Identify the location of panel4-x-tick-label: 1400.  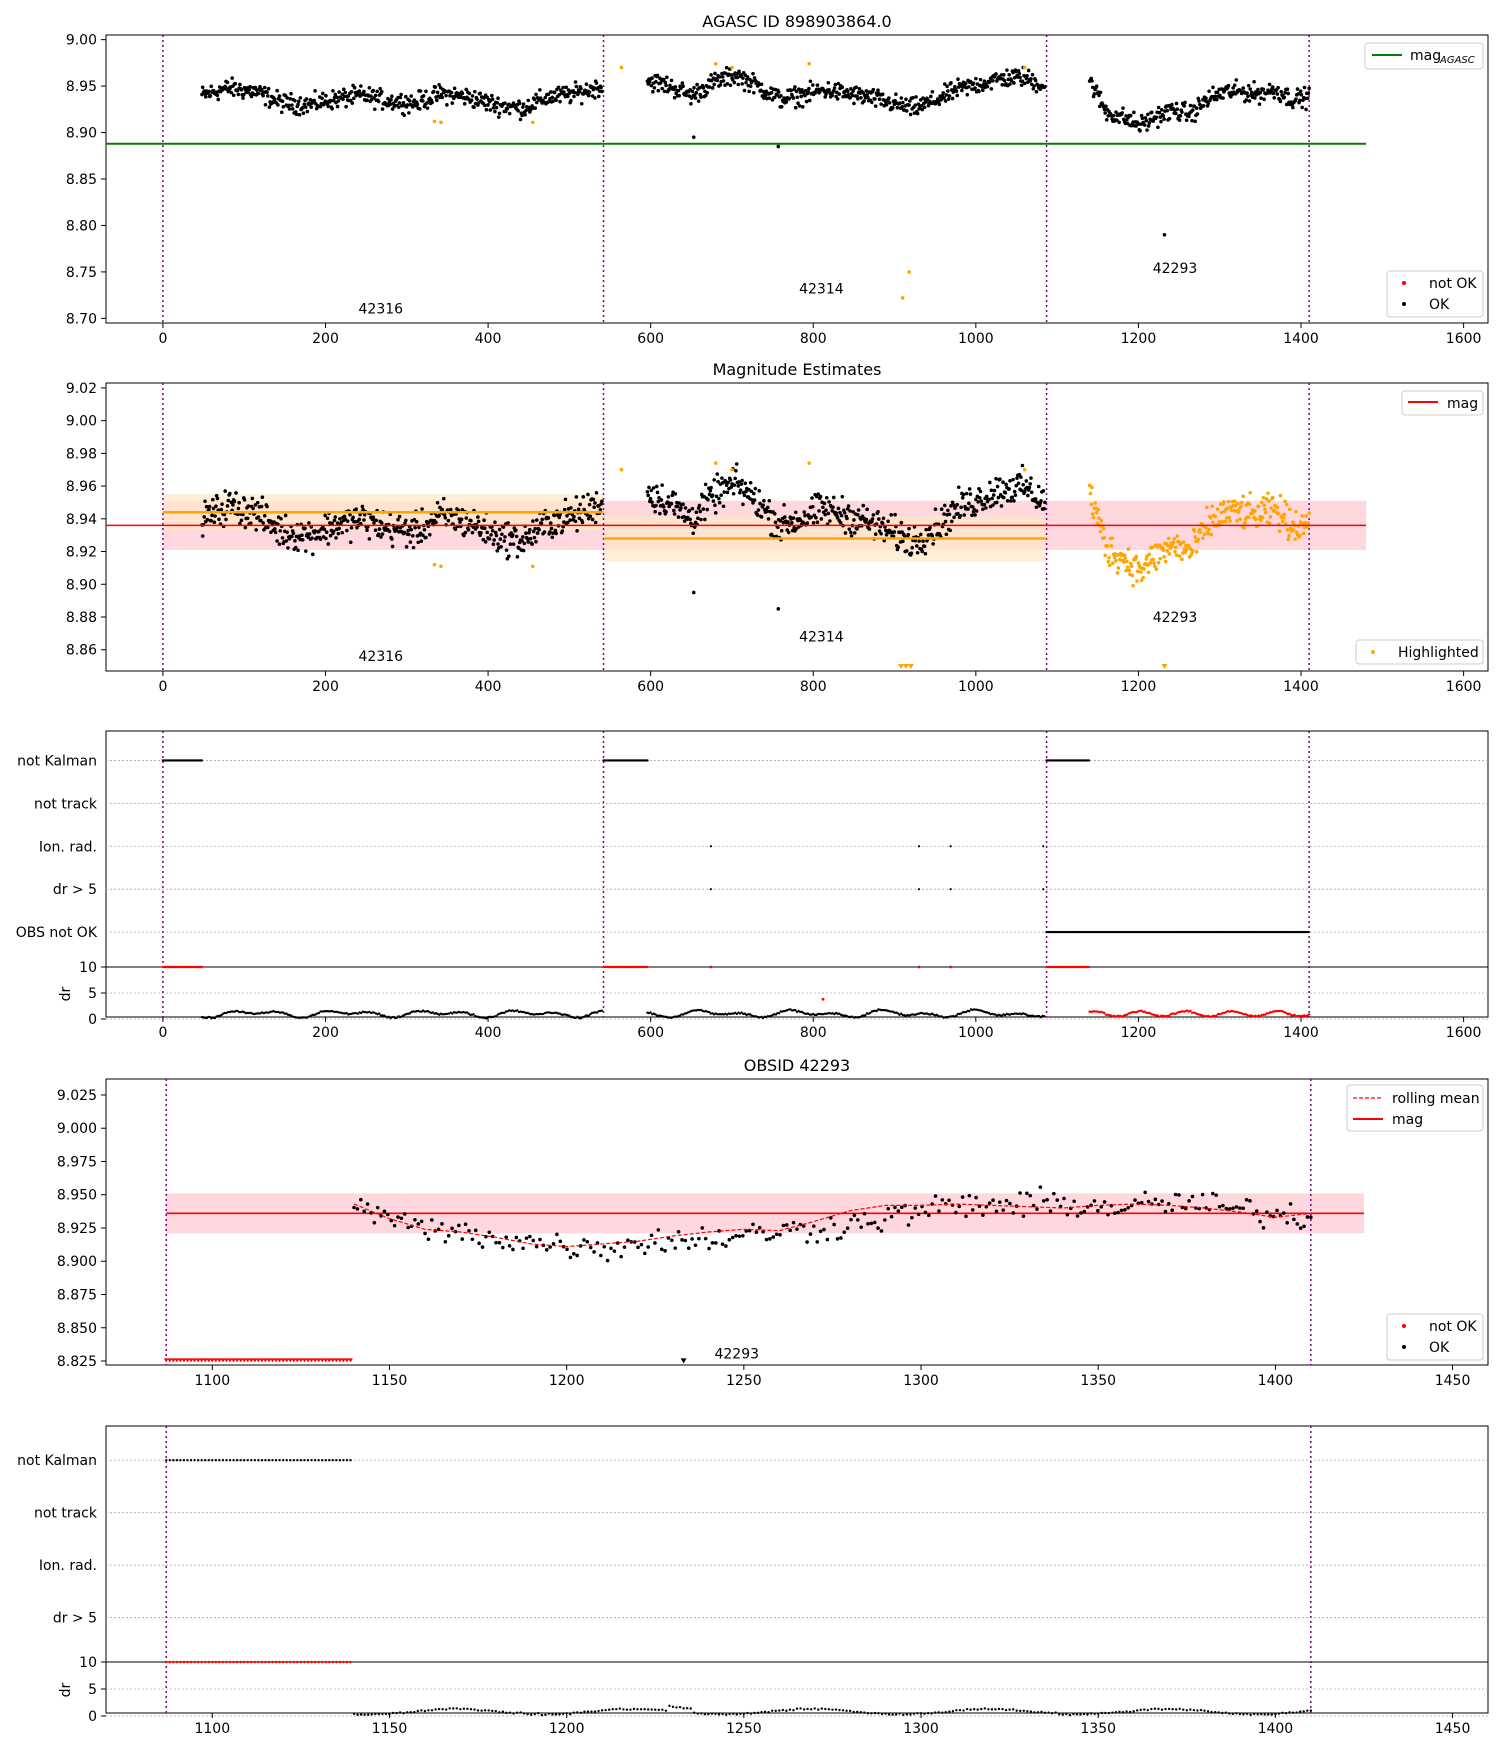
(1276, 1381).